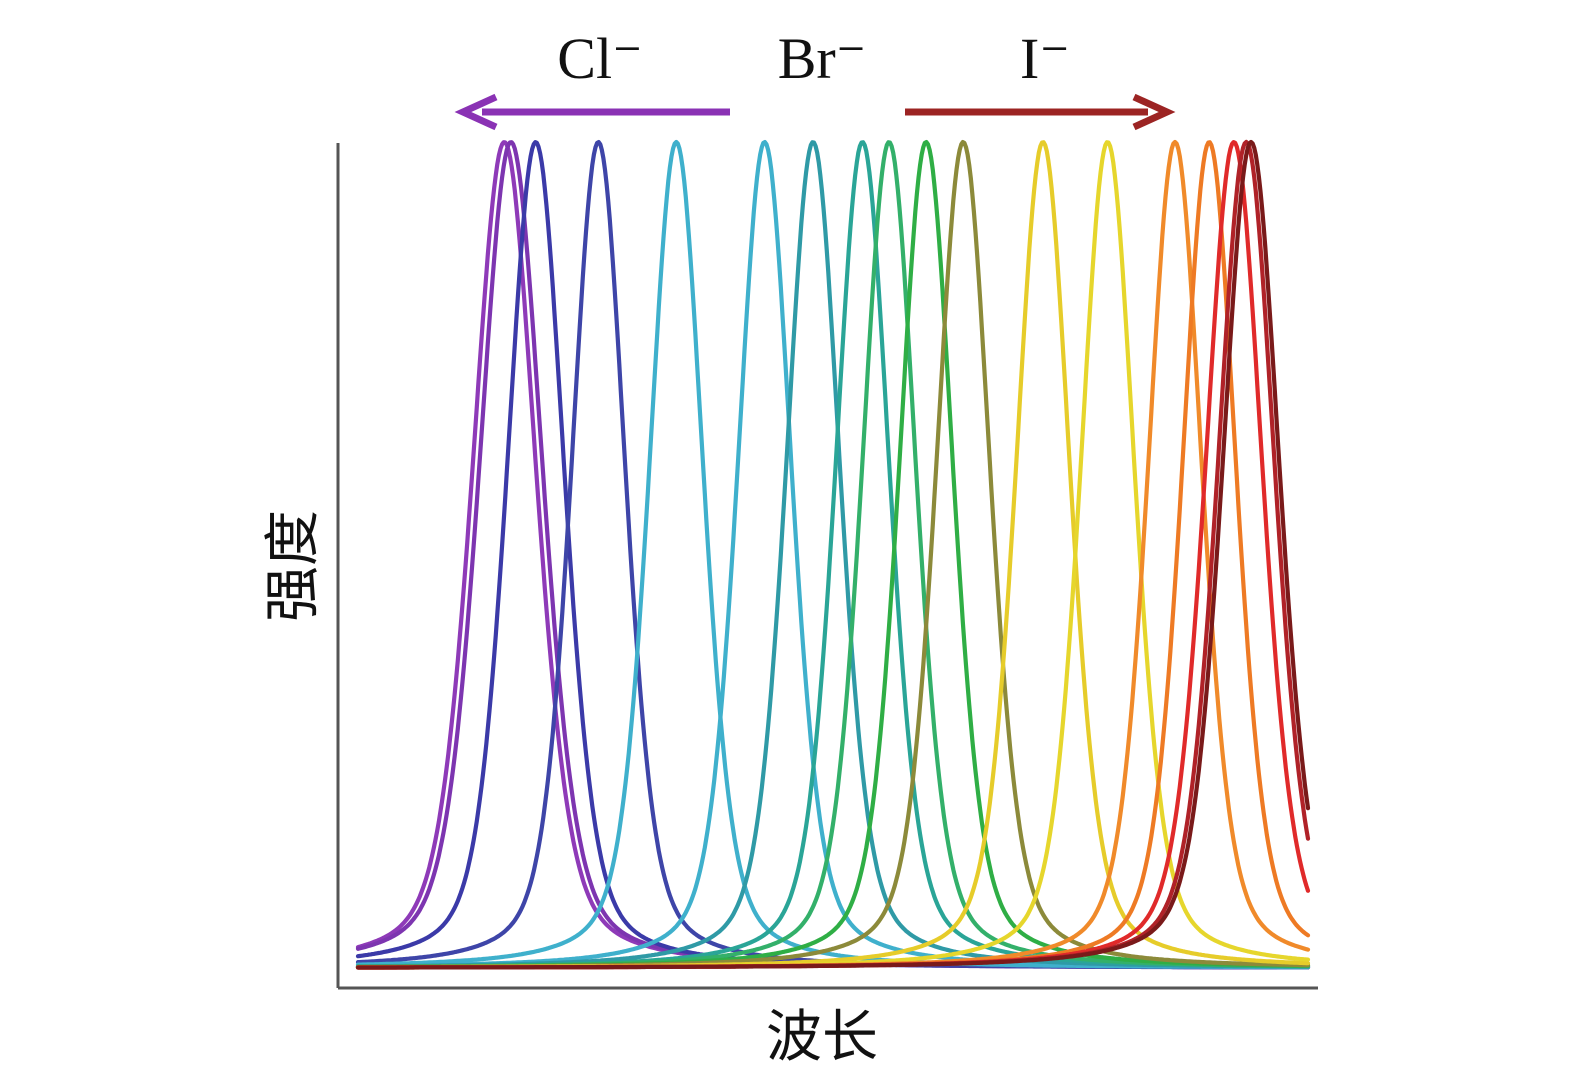 The height and width of the screenshot is (1087, 1575). I want to click on left-arrow-icon, so click(592, 112).